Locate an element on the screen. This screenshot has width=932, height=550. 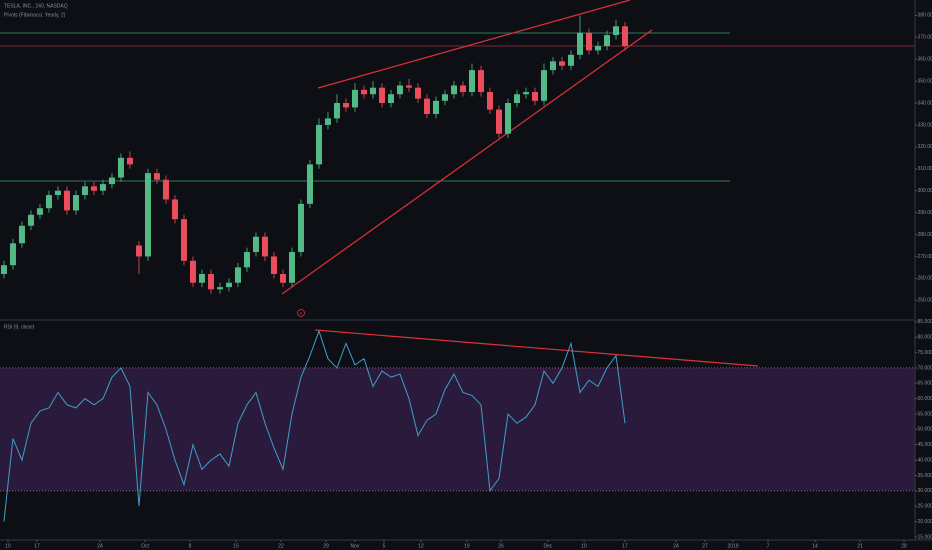
y-tick-label: 85.0000 is located at coordinates (925, 322).